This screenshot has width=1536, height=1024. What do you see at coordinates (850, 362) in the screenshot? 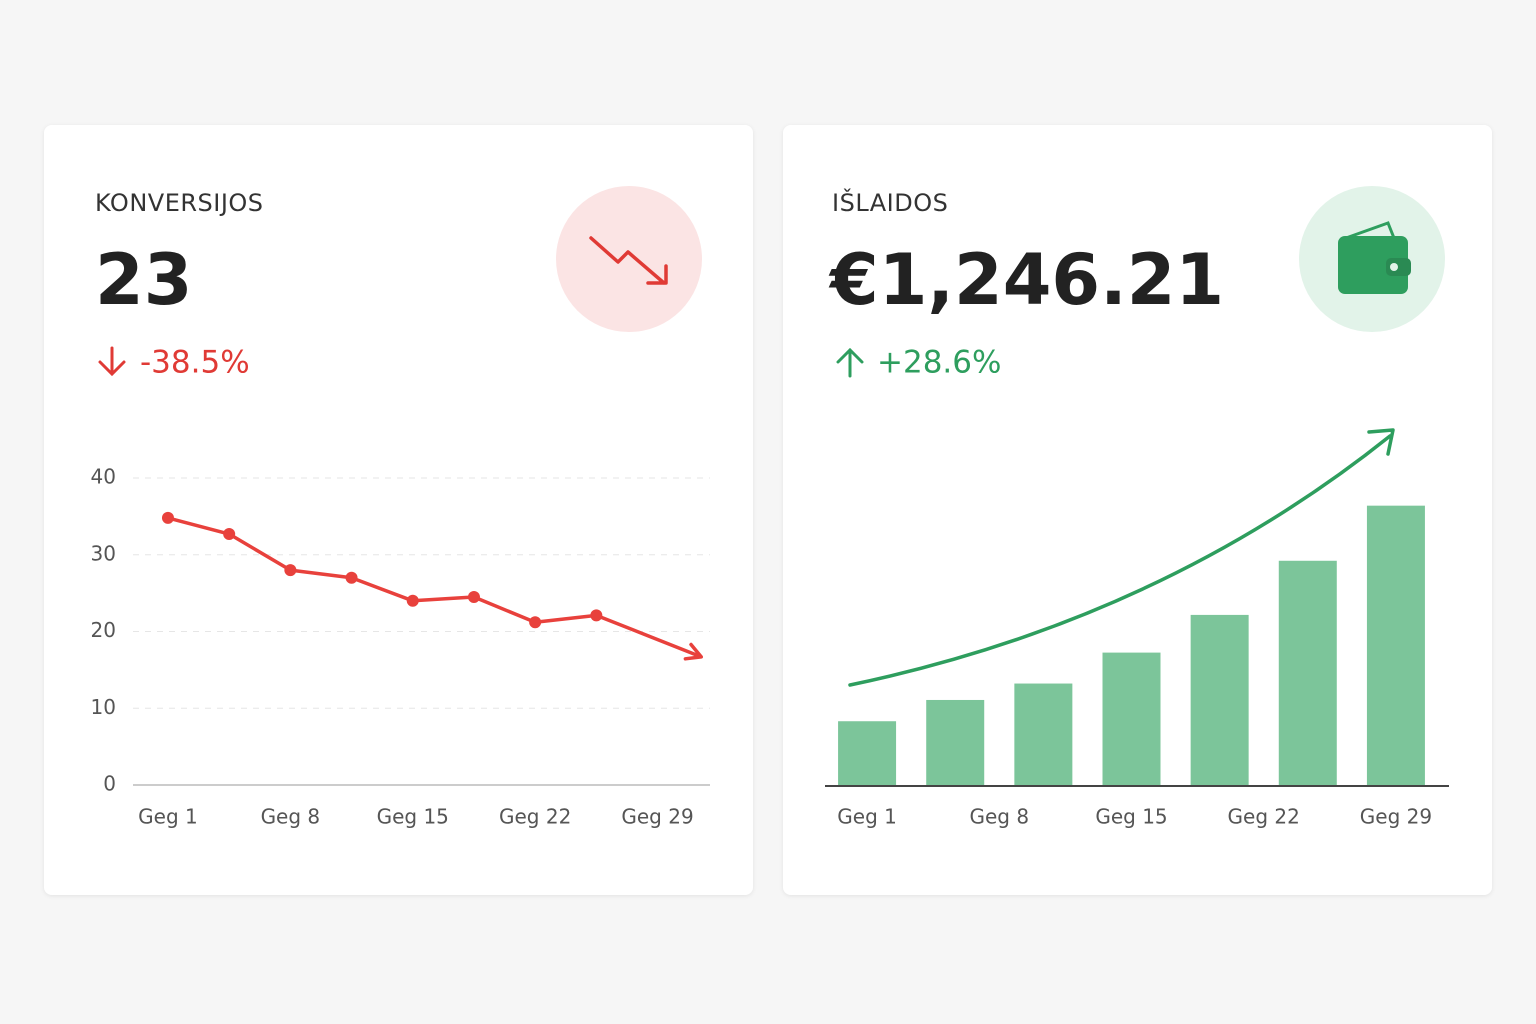
I see `up-arrow` at bounding box center [850, 362].